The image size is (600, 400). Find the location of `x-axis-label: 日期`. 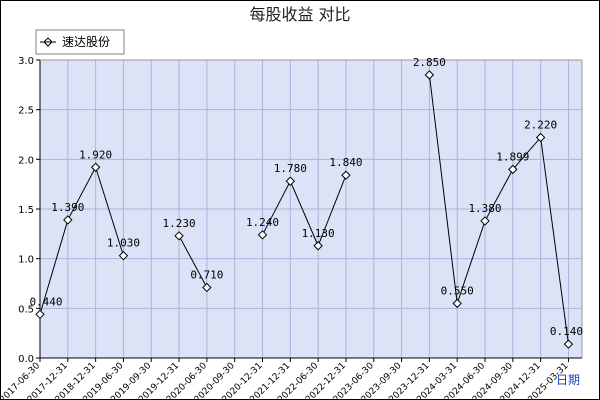

x-axis-label: 日期 is located at coordinates (568, 380).